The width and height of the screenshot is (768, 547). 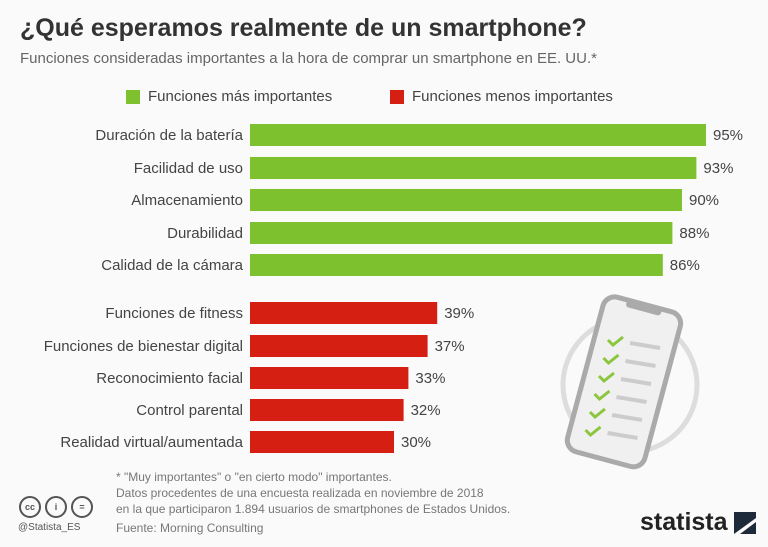 What do you see at coordinates (416, 442) in the screenshot?
I see `value-label: 30%` at bounding box center [416, 442].